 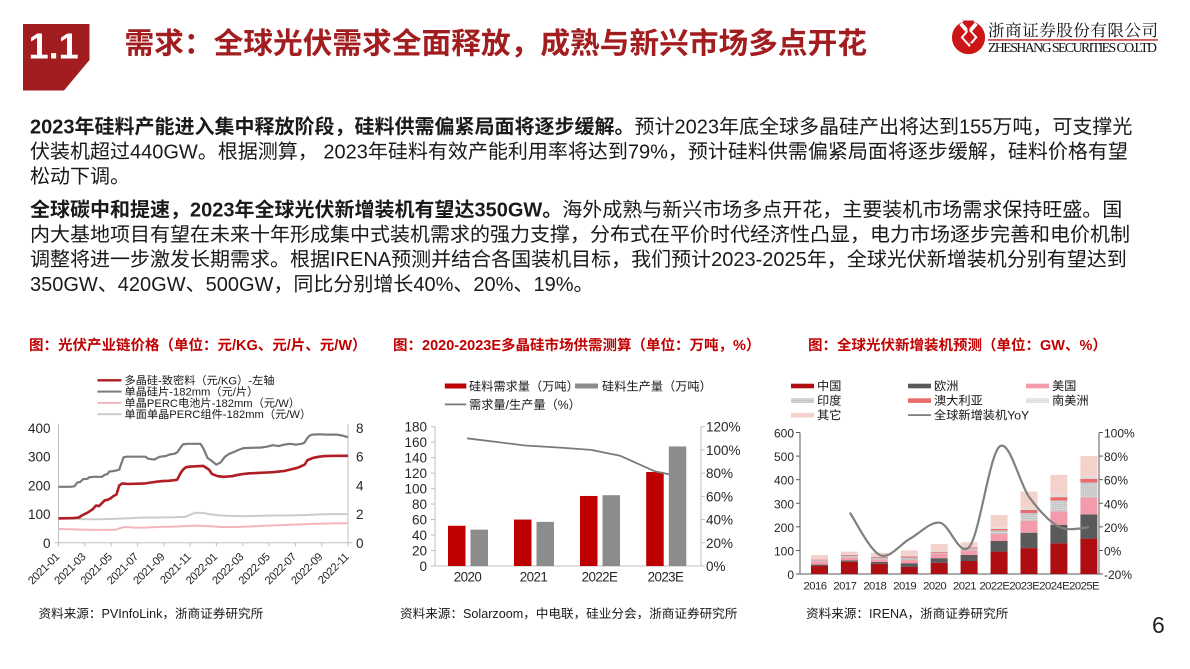 What do you see at coordinates (461, 346) in the screenshot?
I see `svg-text: 2020-2023E` at bounding box center [461, 346].